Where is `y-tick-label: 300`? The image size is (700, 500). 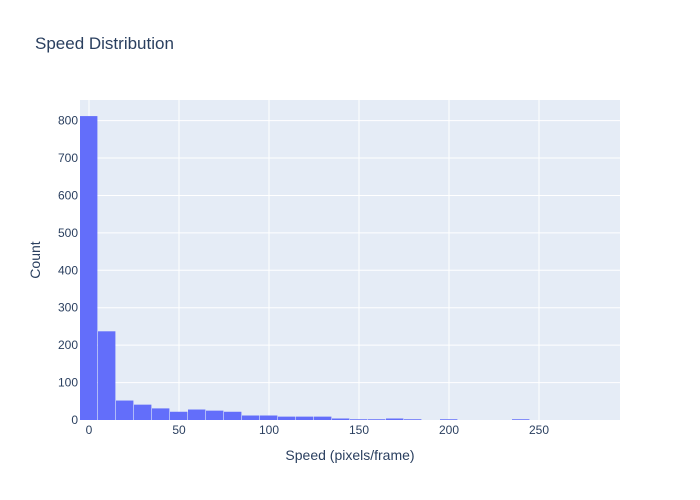
y-tick-label: 300 is located at coordinates (68, 308).